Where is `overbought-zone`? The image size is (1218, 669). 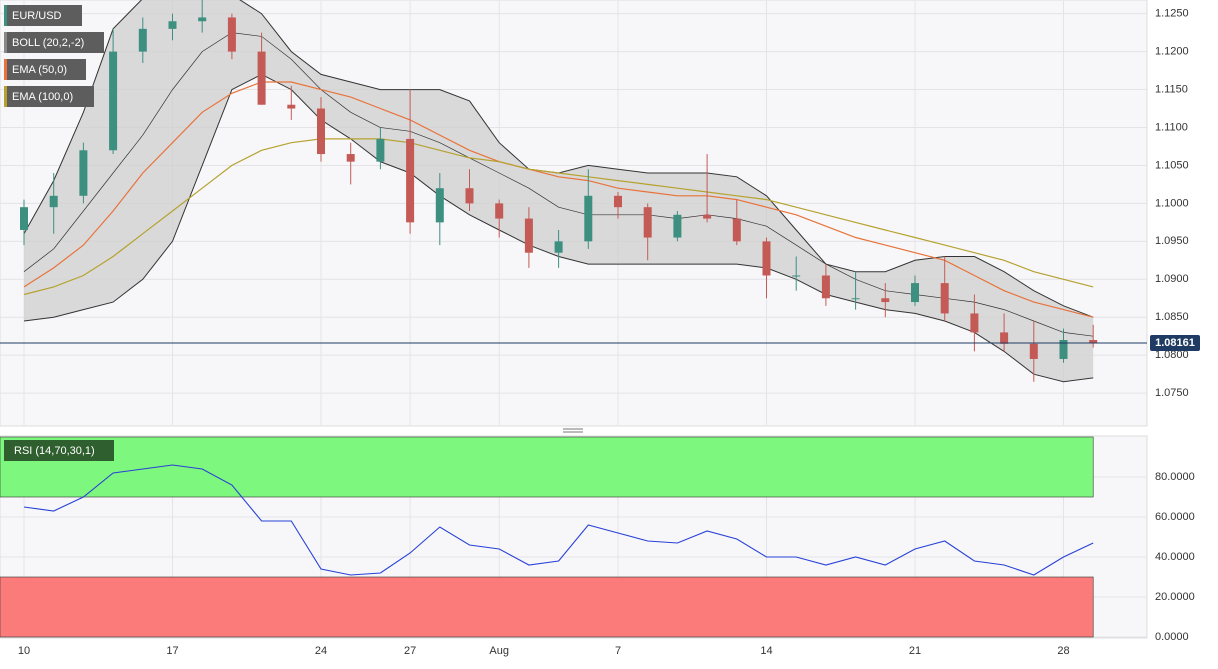
overbought-zone is located at coordinates (547, 467).